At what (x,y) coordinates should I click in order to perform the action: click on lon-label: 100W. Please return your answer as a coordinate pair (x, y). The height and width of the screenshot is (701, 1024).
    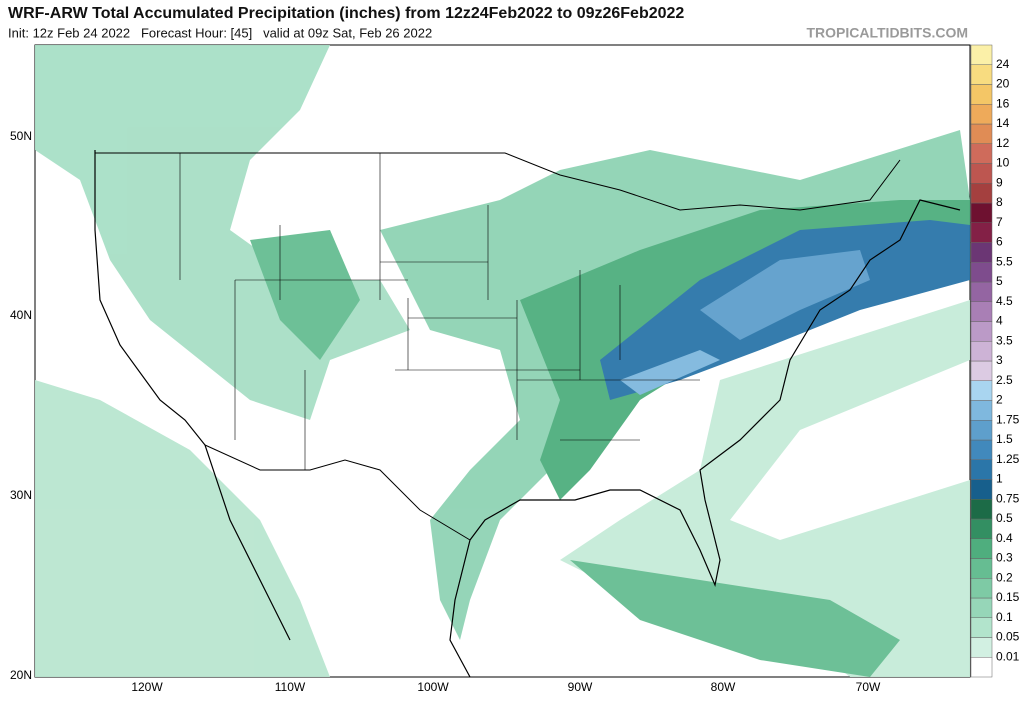
    Looking at the image, I should click on (433, 687).